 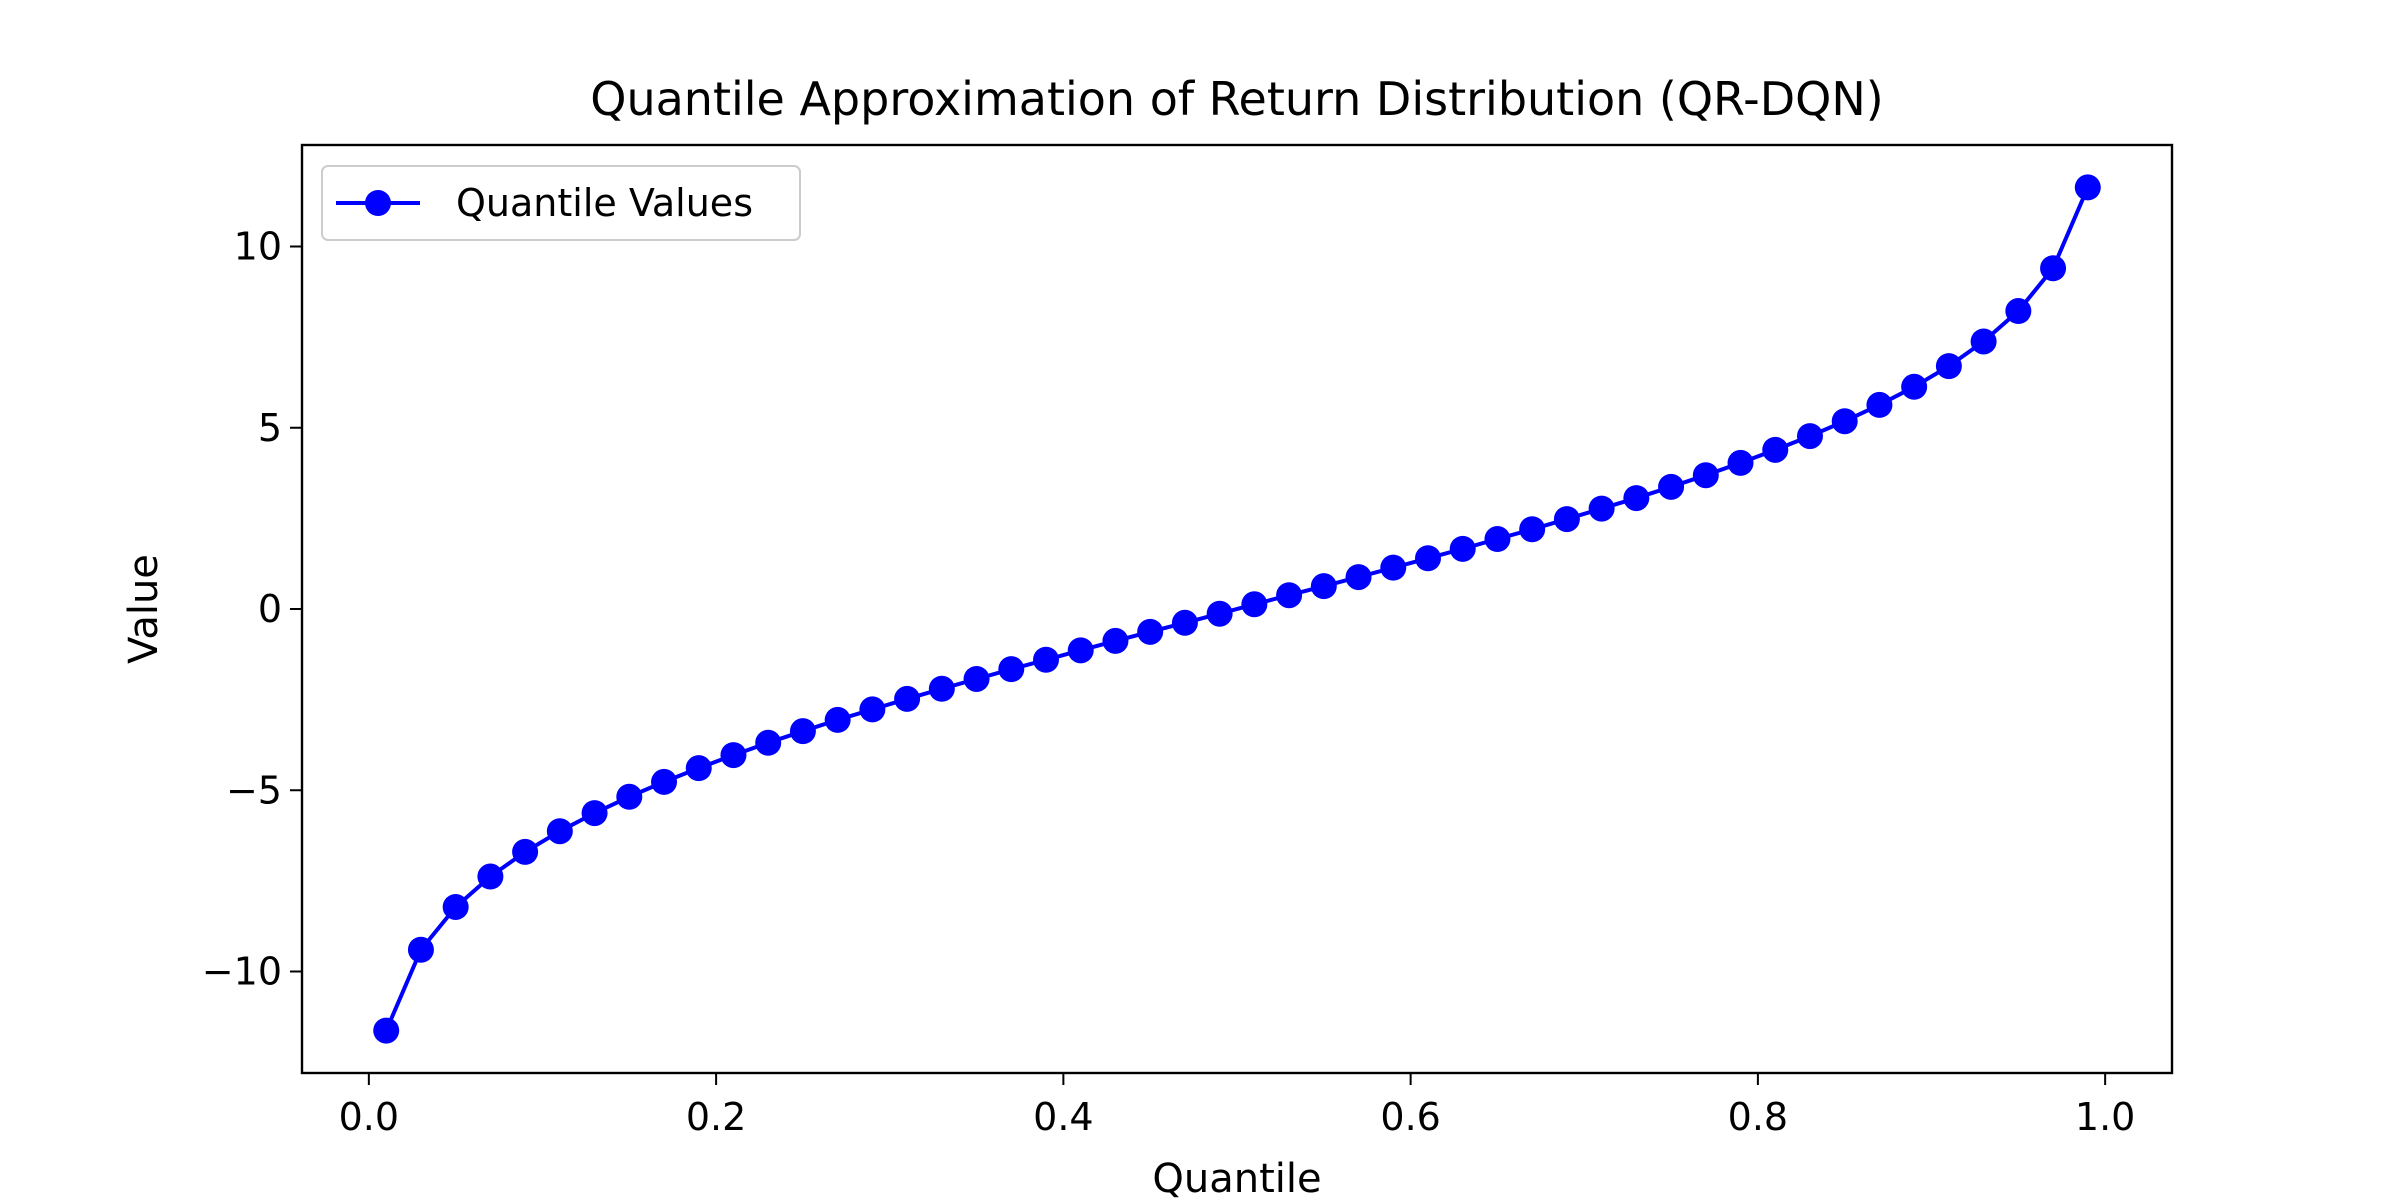 I want to click on x-axis-label: Quantile, so click(x=1236, y=1178).